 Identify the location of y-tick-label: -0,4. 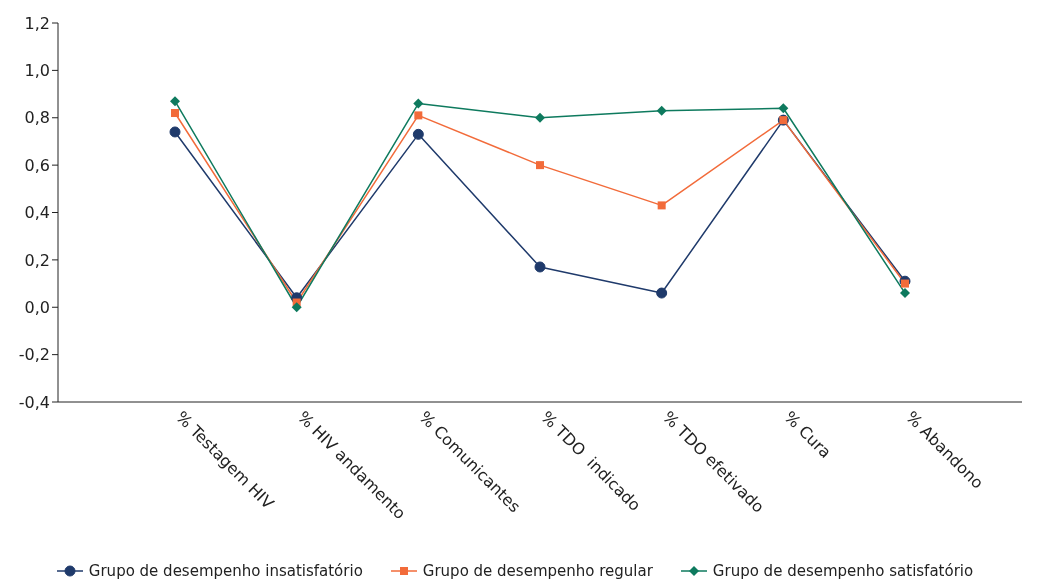
(34, 402).